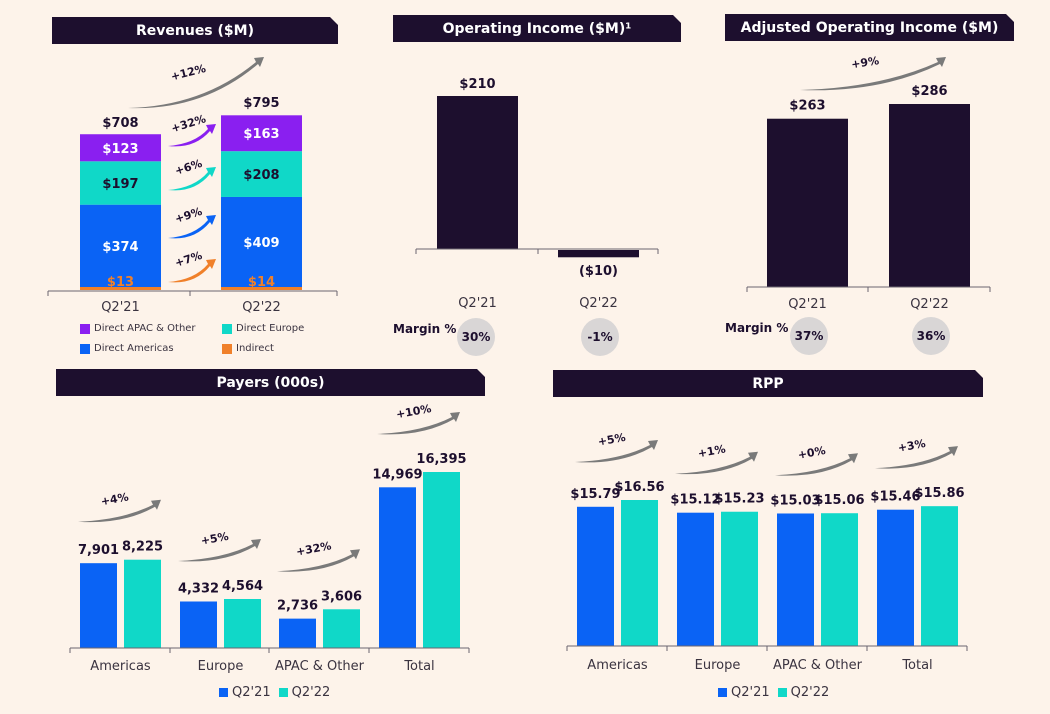 This screenshot has height=714, width=1050. Describe the element at coordinates (595, 494) in the screenshot. I see `rpp-value-label: $15.79` at that location.